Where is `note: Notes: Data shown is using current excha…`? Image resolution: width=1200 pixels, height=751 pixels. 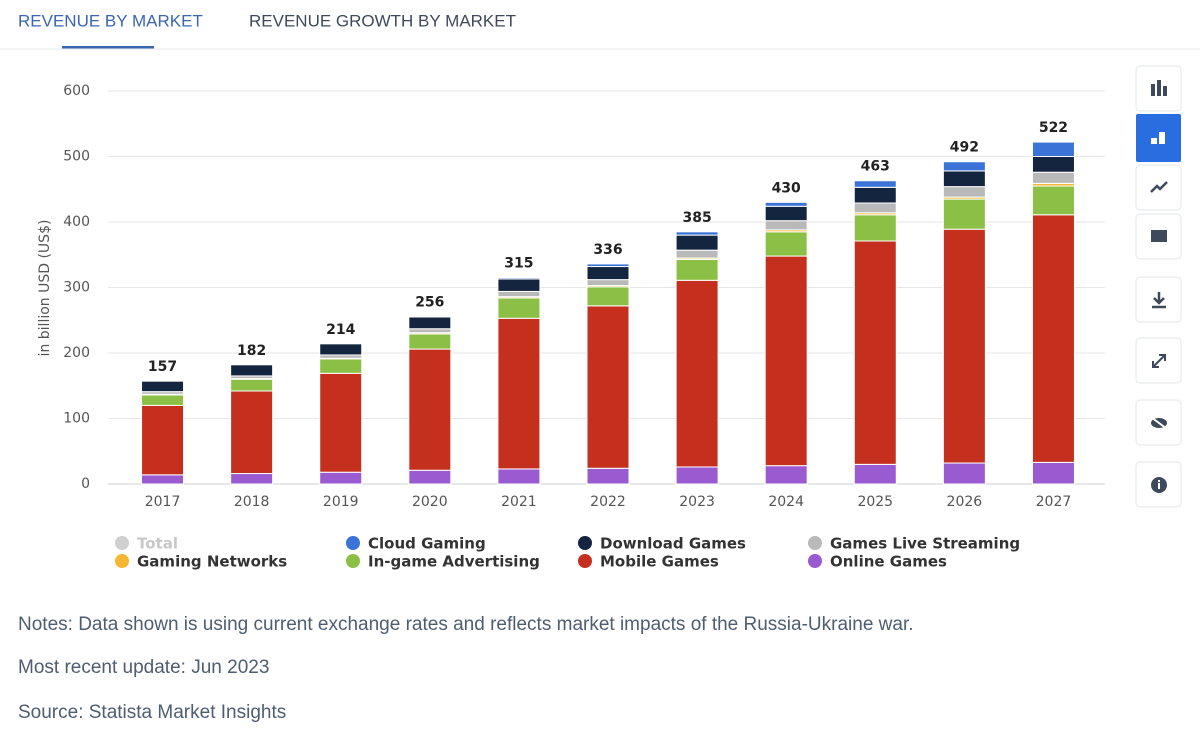 note: Notes: Data shown is using current excha… is located at coordinates (466, 624).